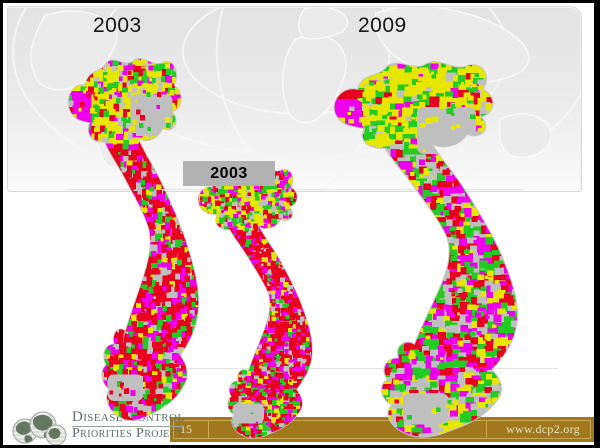 The height and width of the screenshot is (448, 600). I want to click on divider-line-top, so click(295, 189).